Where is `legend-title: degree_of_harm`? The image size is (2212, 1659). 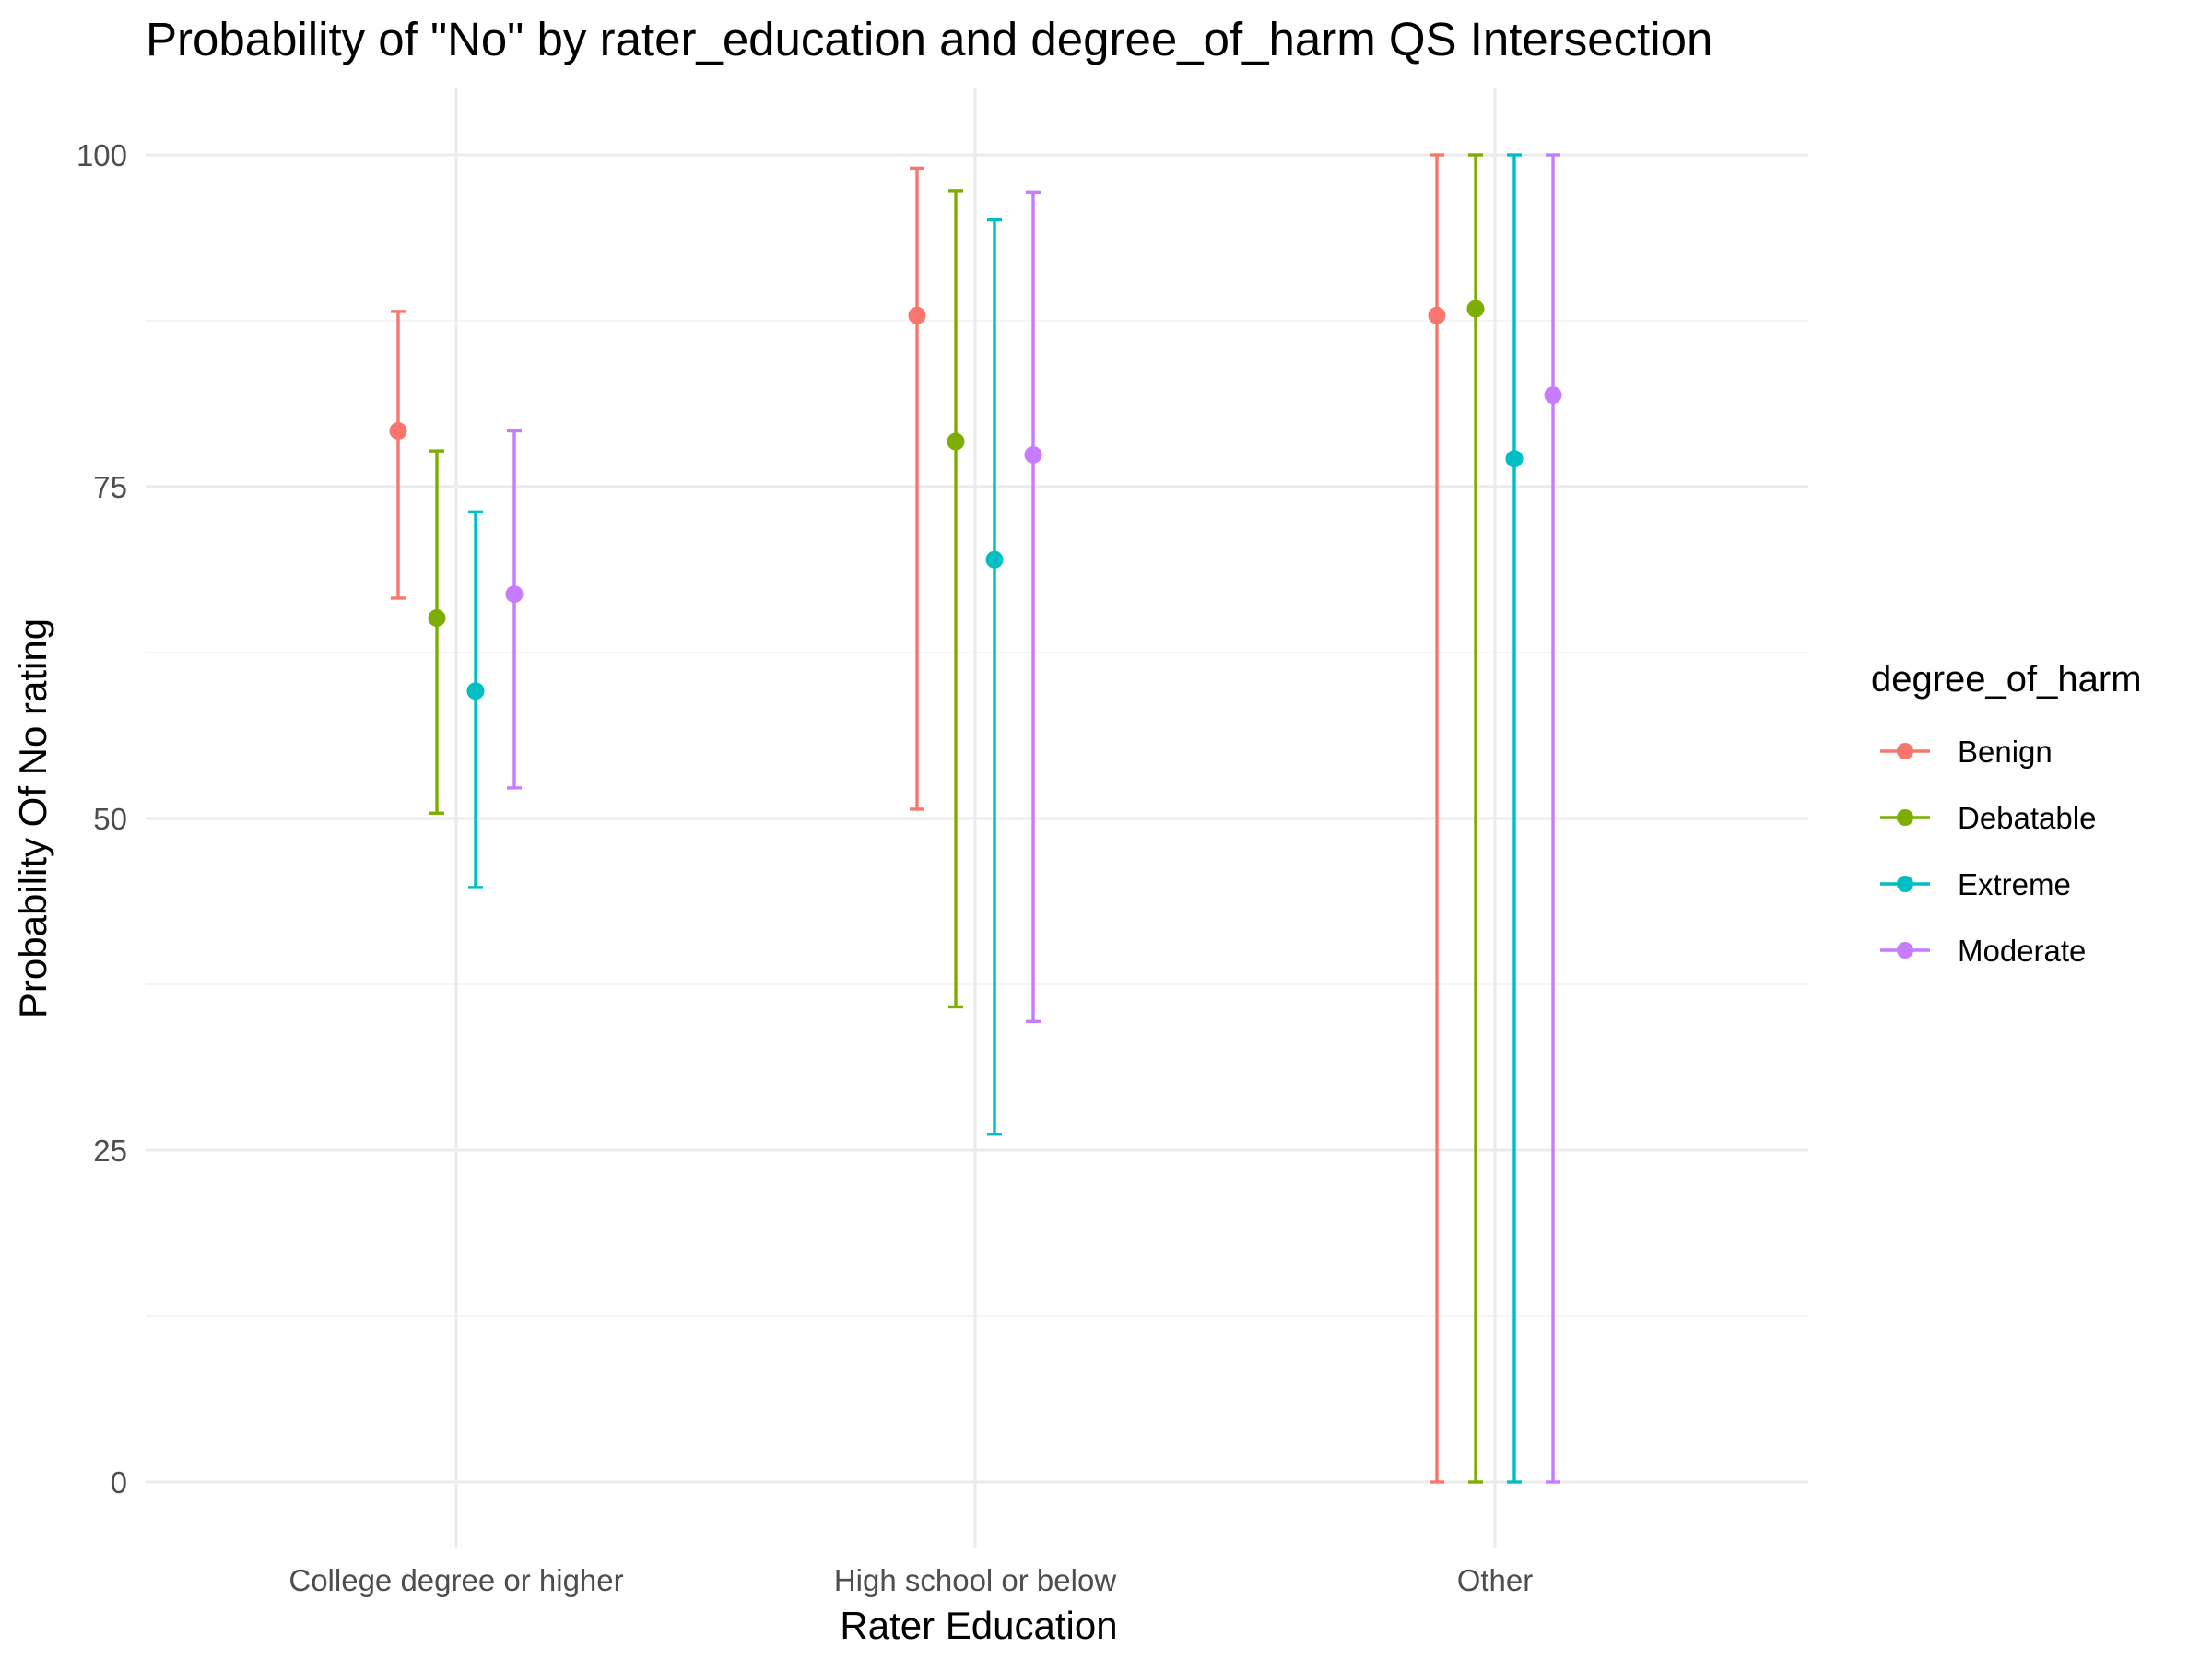 legend-title: degree_of_harm is located at coordinates (2006, 679).